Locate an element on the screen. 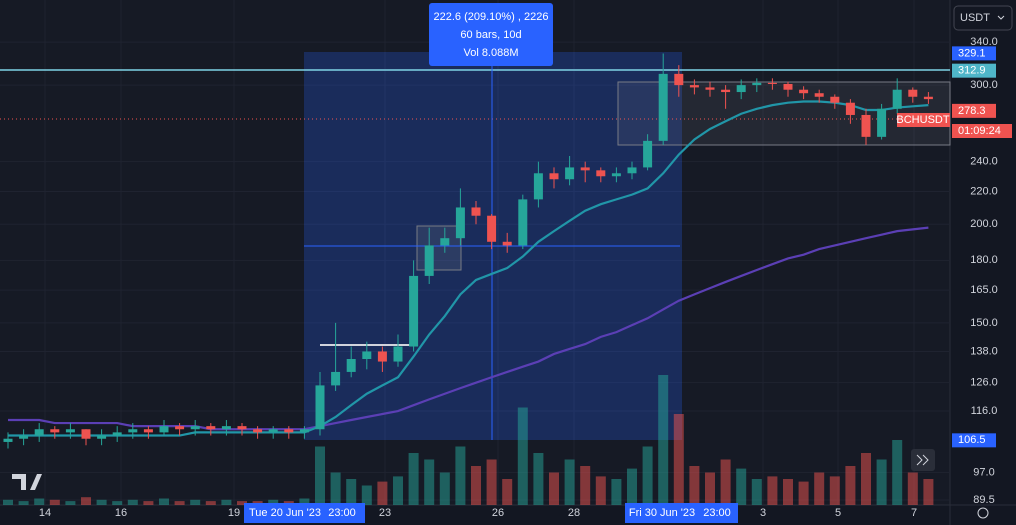  price-label: 106.5 is located at coordinates (972, 440).